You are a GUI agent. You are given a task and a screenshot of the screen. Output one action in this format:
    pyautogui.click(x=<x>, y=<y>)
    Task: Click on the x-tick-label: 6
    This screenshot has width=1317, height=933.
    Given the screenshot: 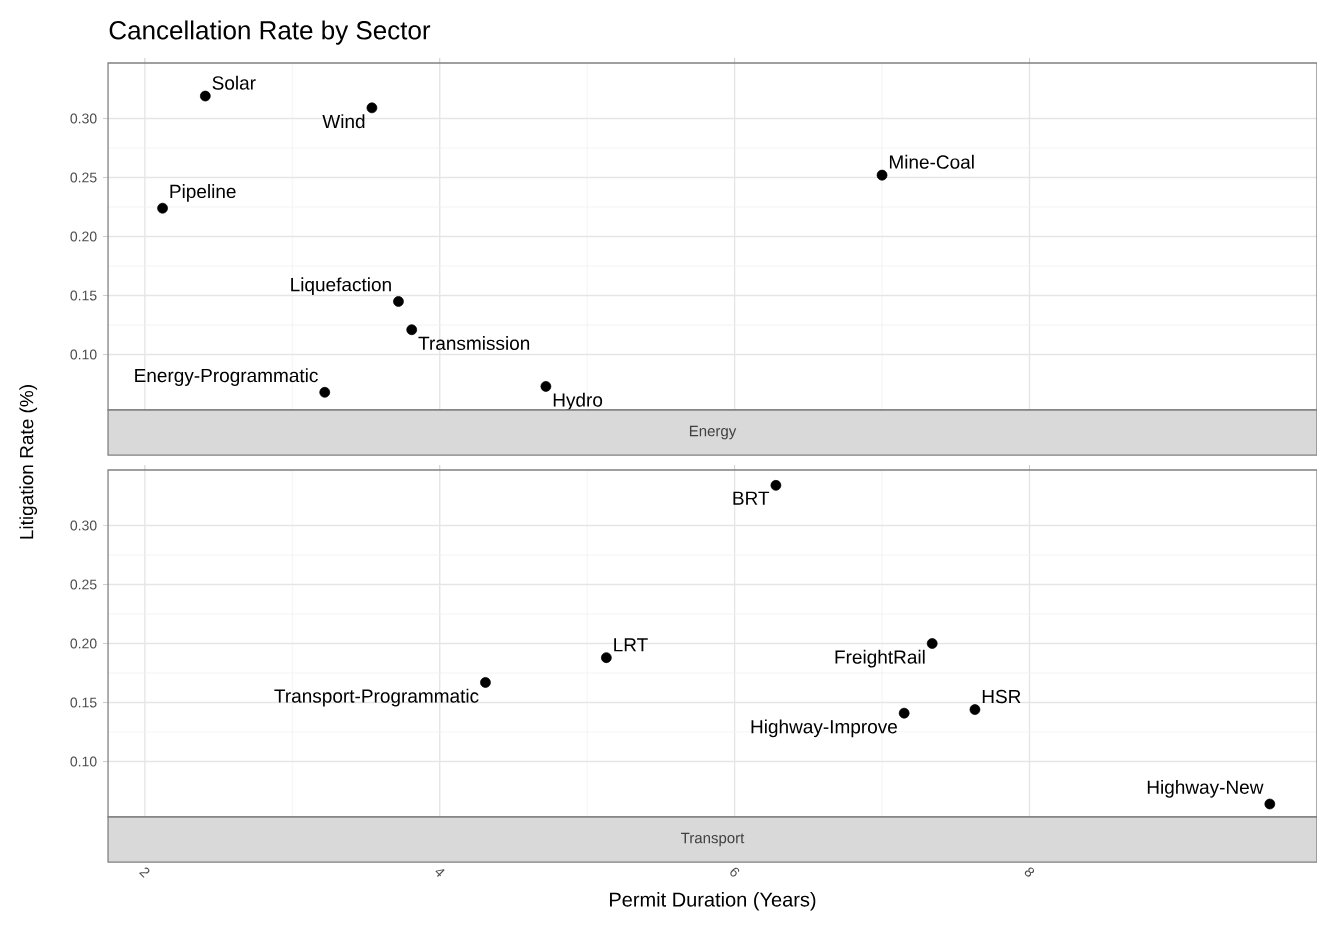 What is the action you would take?
    pyautogui.click(x=735, y=872)
    